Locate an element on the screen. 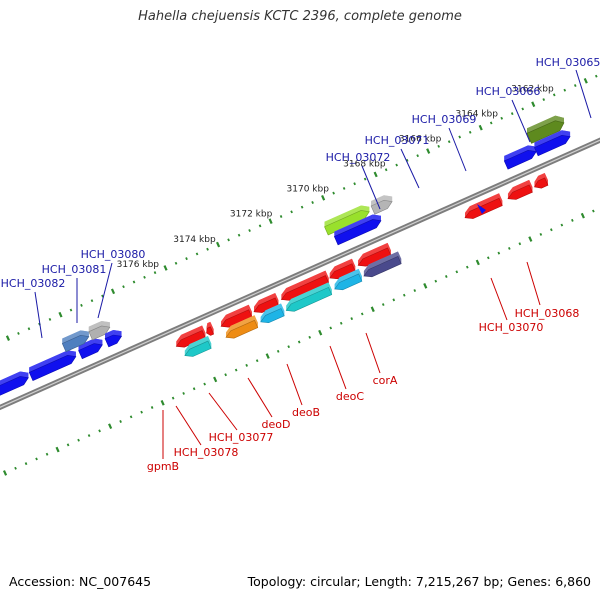 Image resolution: width=600 pixels, height=600 pixels. gene-marker-small is located at coordinates (481, 209).